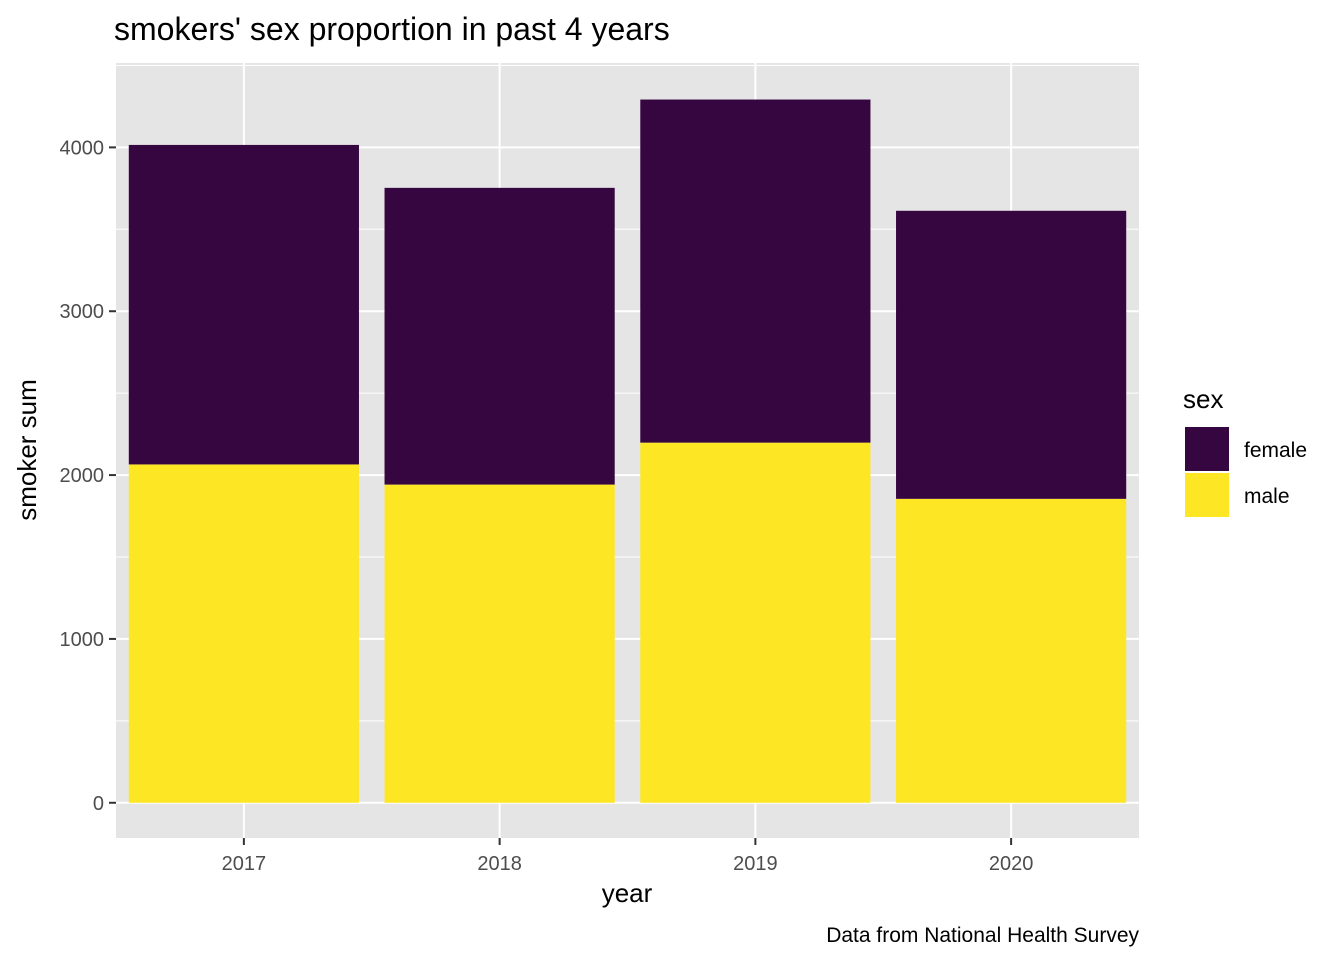 This screenshot has height=960, width=1344. Describe the element at coordinates (244, 864) in the screenshot. I see `x-tick-label: 2017` at that location.